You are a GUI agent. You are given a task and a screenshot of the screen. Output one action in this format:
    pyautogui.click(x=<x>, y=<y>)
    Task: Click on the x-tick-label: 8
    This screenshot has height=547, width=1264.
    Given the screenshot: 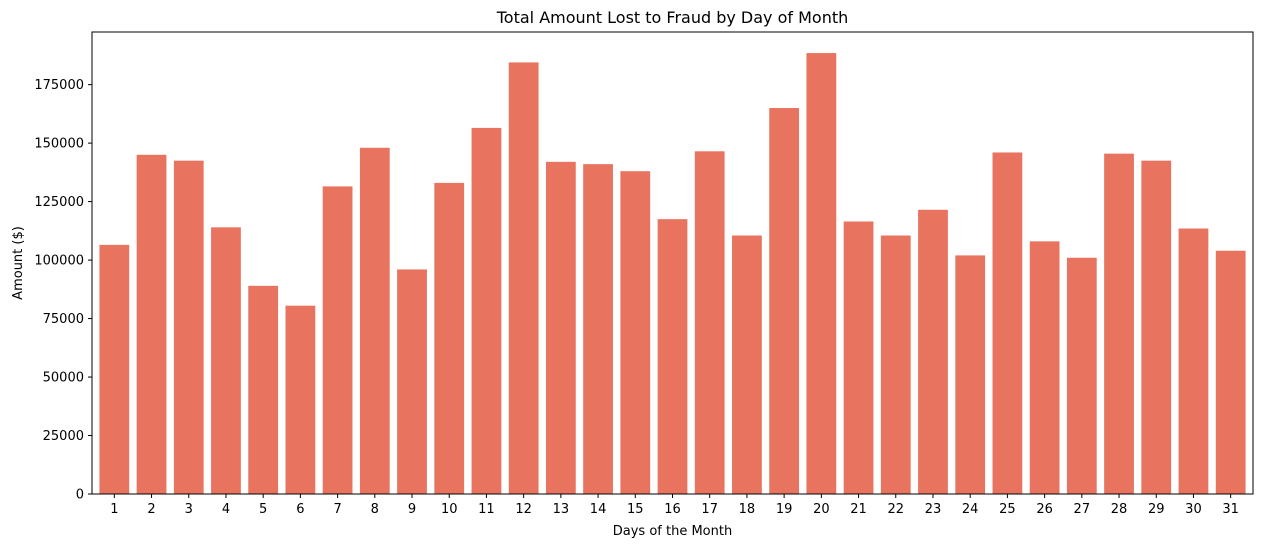 What is the action you would take?
    pyautogui.click(x=375, y=509)
    